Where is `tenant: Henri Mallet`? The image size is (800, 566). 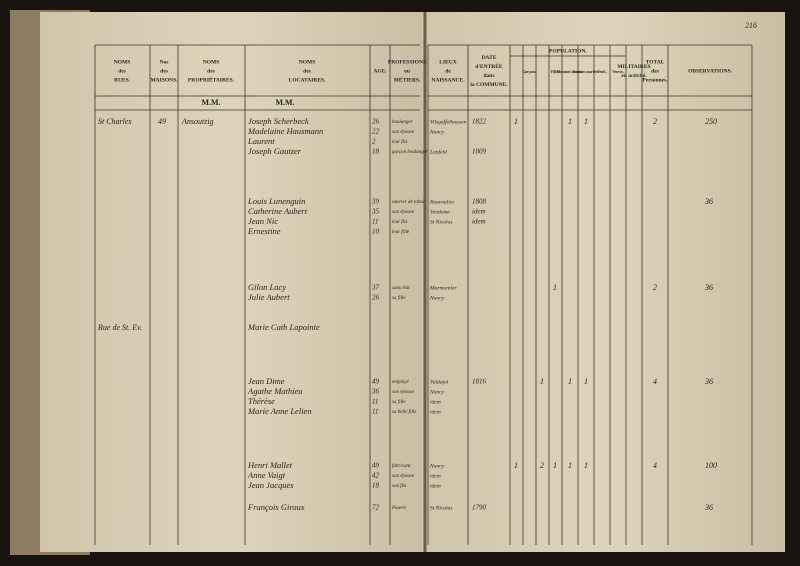
tenant: Henri Mallet is located at coordinates (270, 465).